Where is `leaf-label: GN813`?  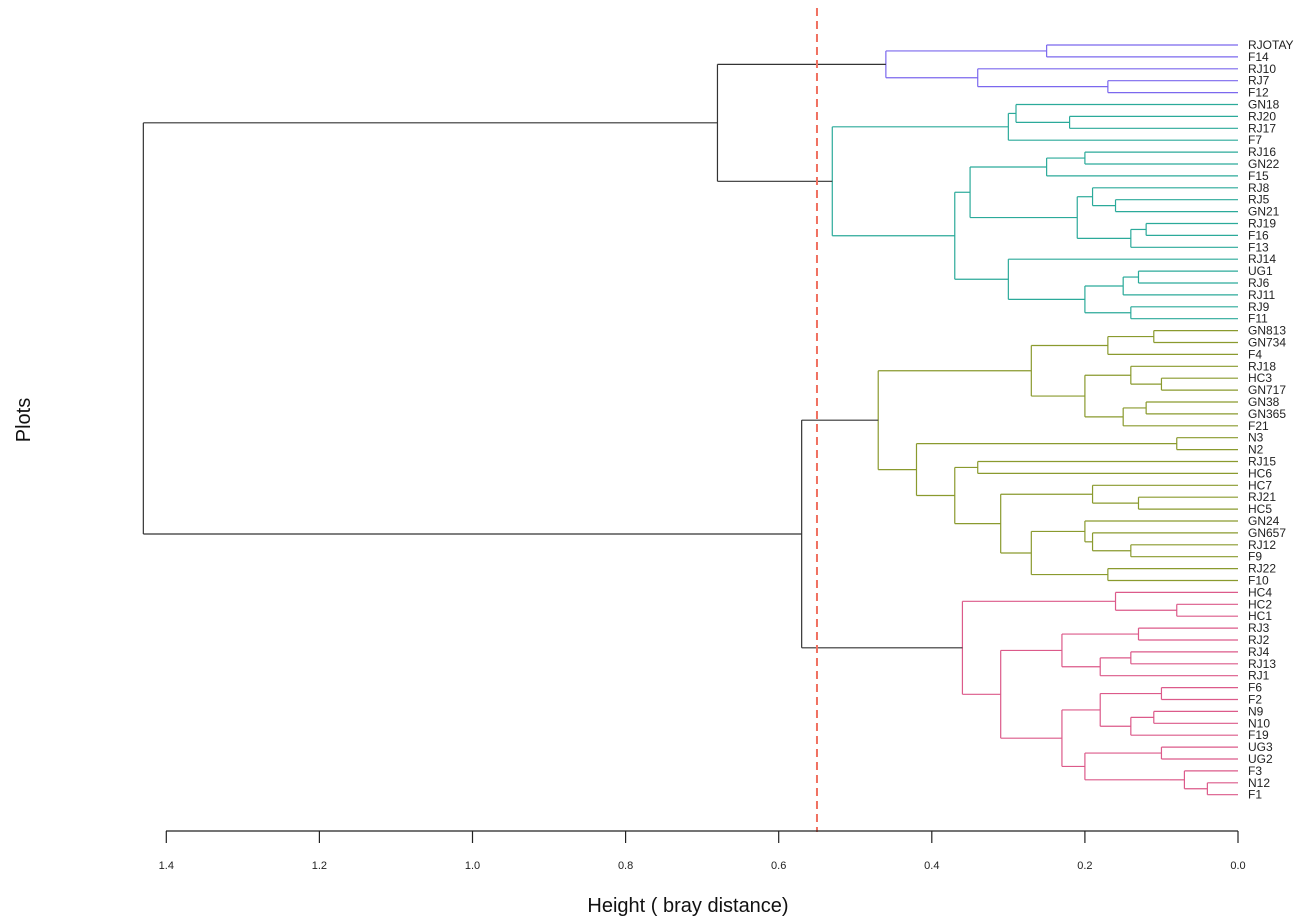 leaf-label: GN813 is located at coordinates (1267, 331).